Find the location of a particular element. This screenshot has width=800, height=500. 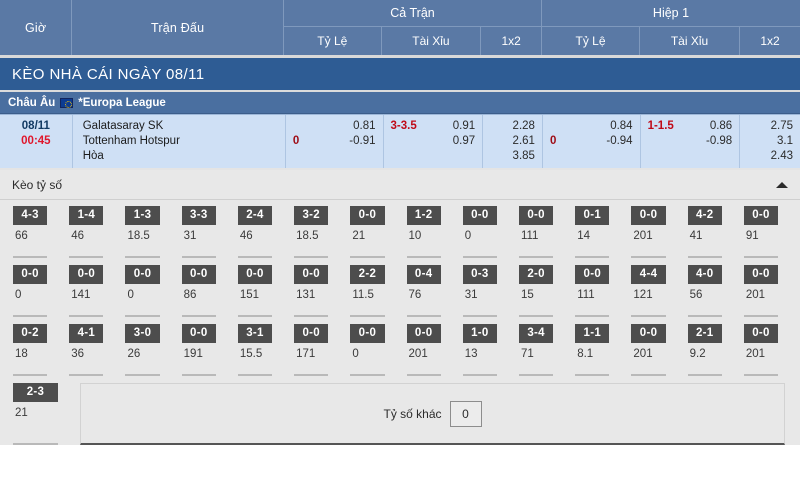

match-date: 08/11 is located at coordinates (35, 126).